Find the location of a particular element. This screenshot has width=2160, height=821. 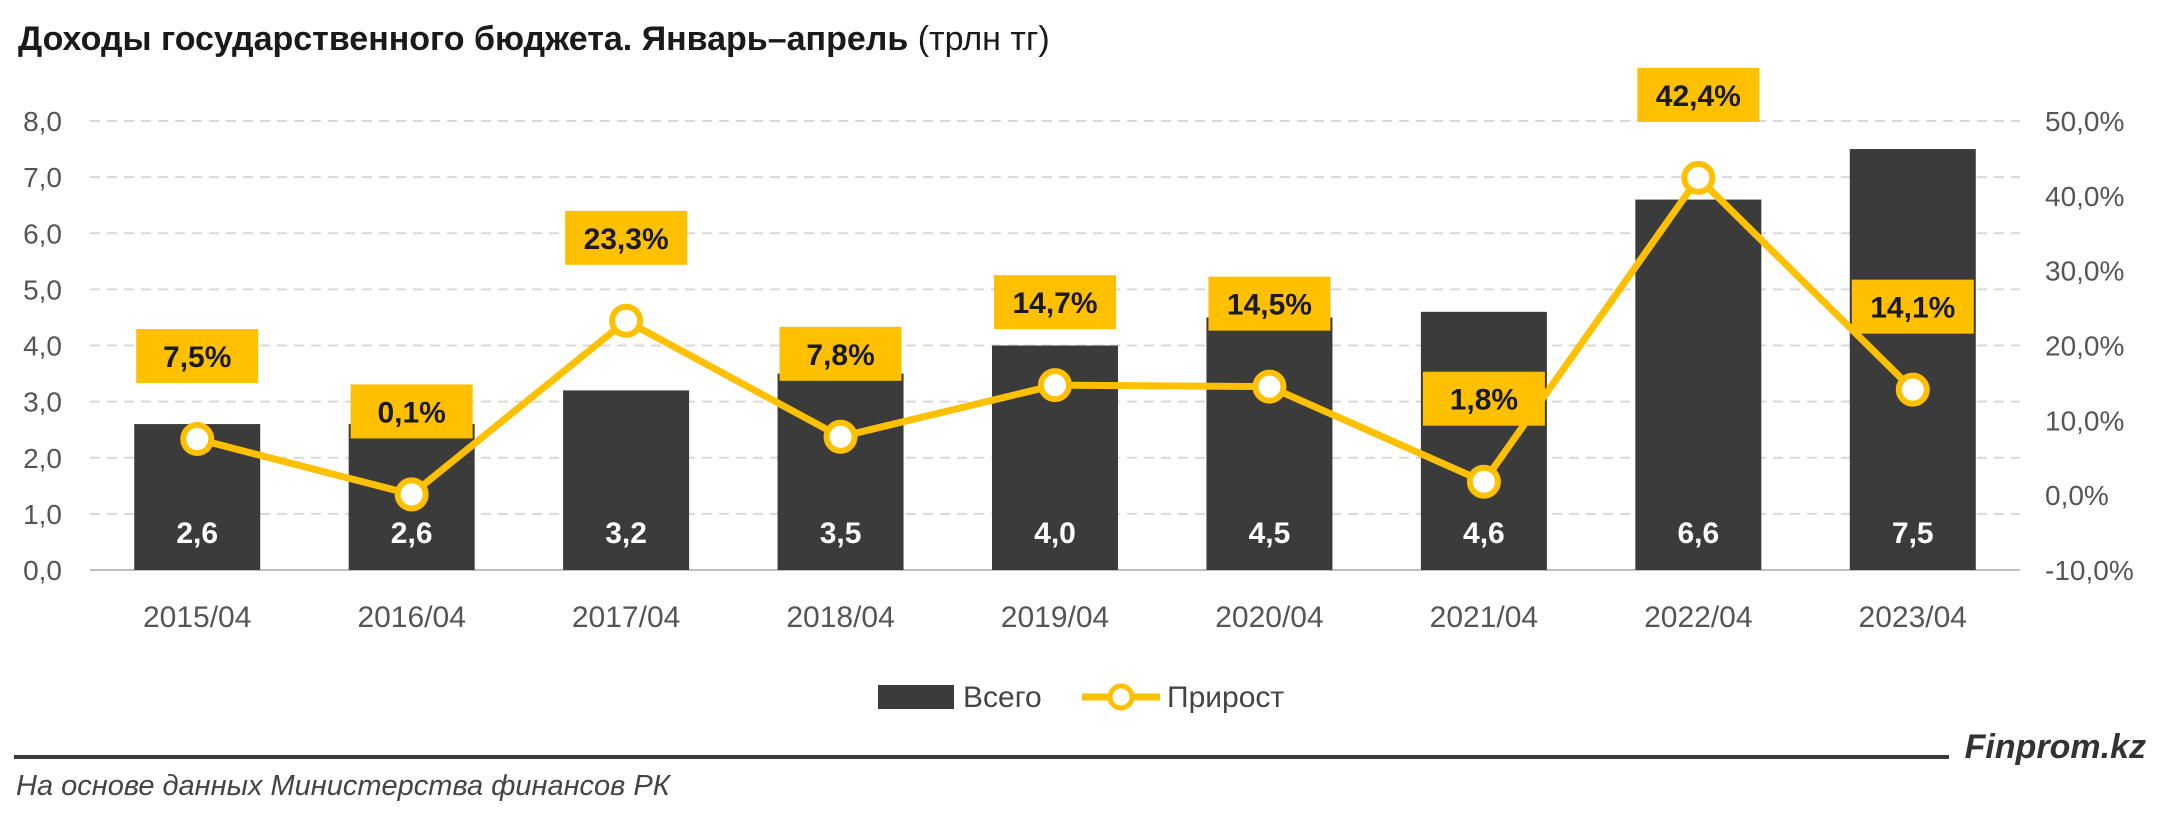

legend-label-total: Всего is located at coordinates (1002, 697).